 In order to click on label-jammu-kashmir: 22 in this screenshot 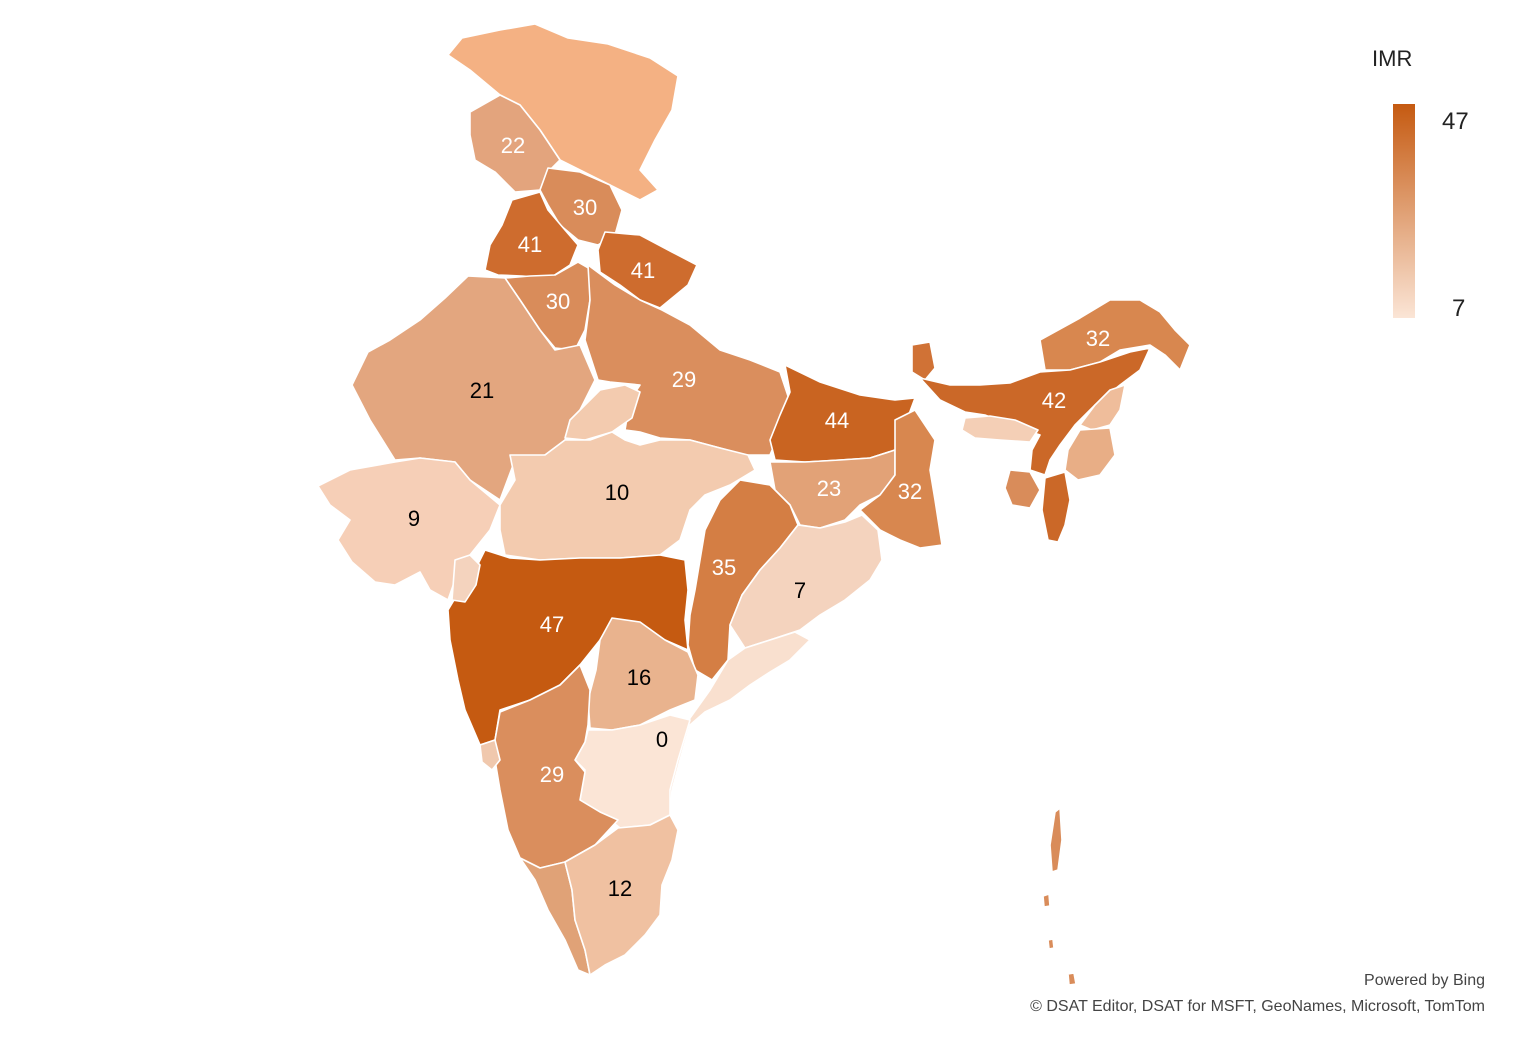, I will do `click(513, 145)`.